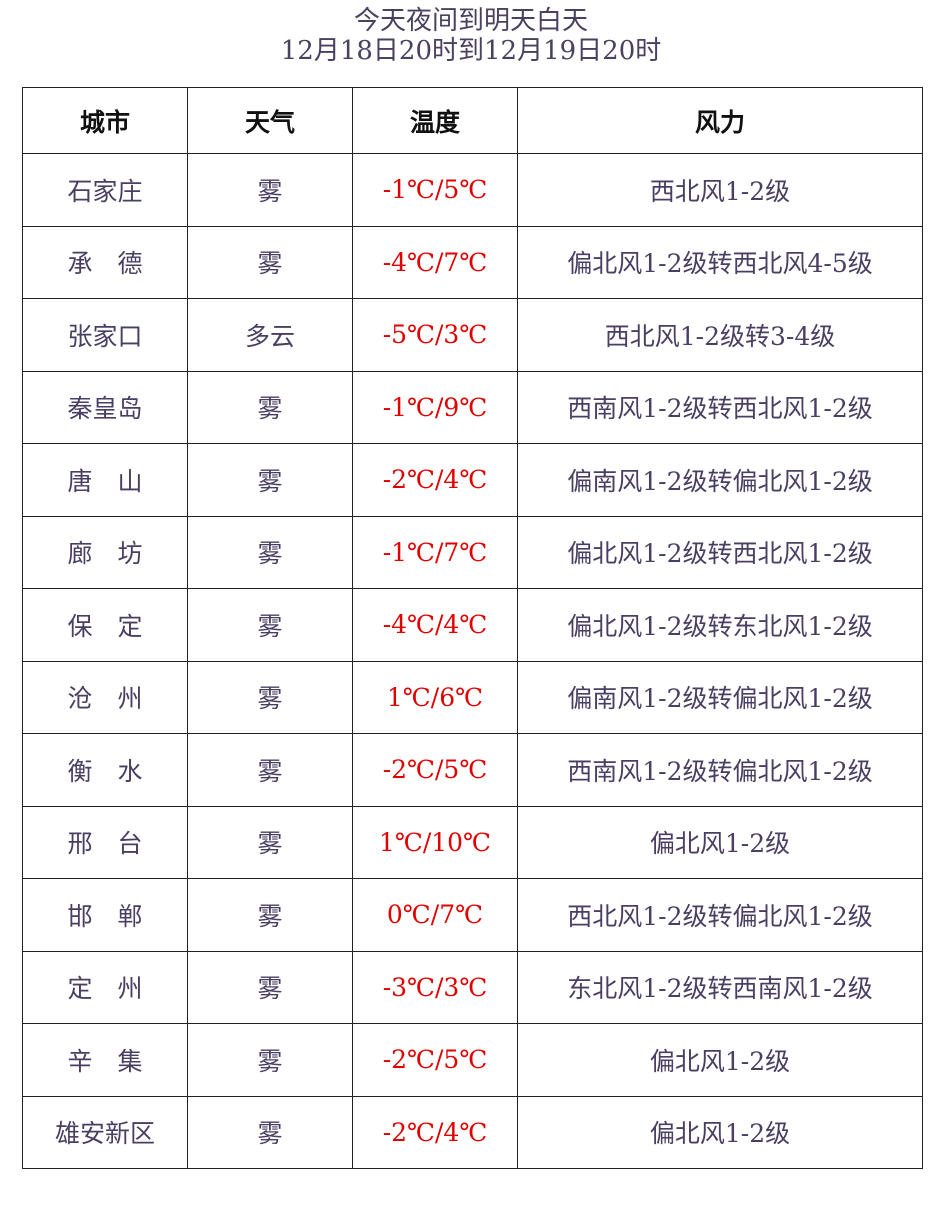 The width and height of the screenshot is (942, 1218). What do you see at coordinates (720, 335) in the screenshot?
I see `wind-cell: 西北风1-2级转3-4级` at bounding box center [720, 335].